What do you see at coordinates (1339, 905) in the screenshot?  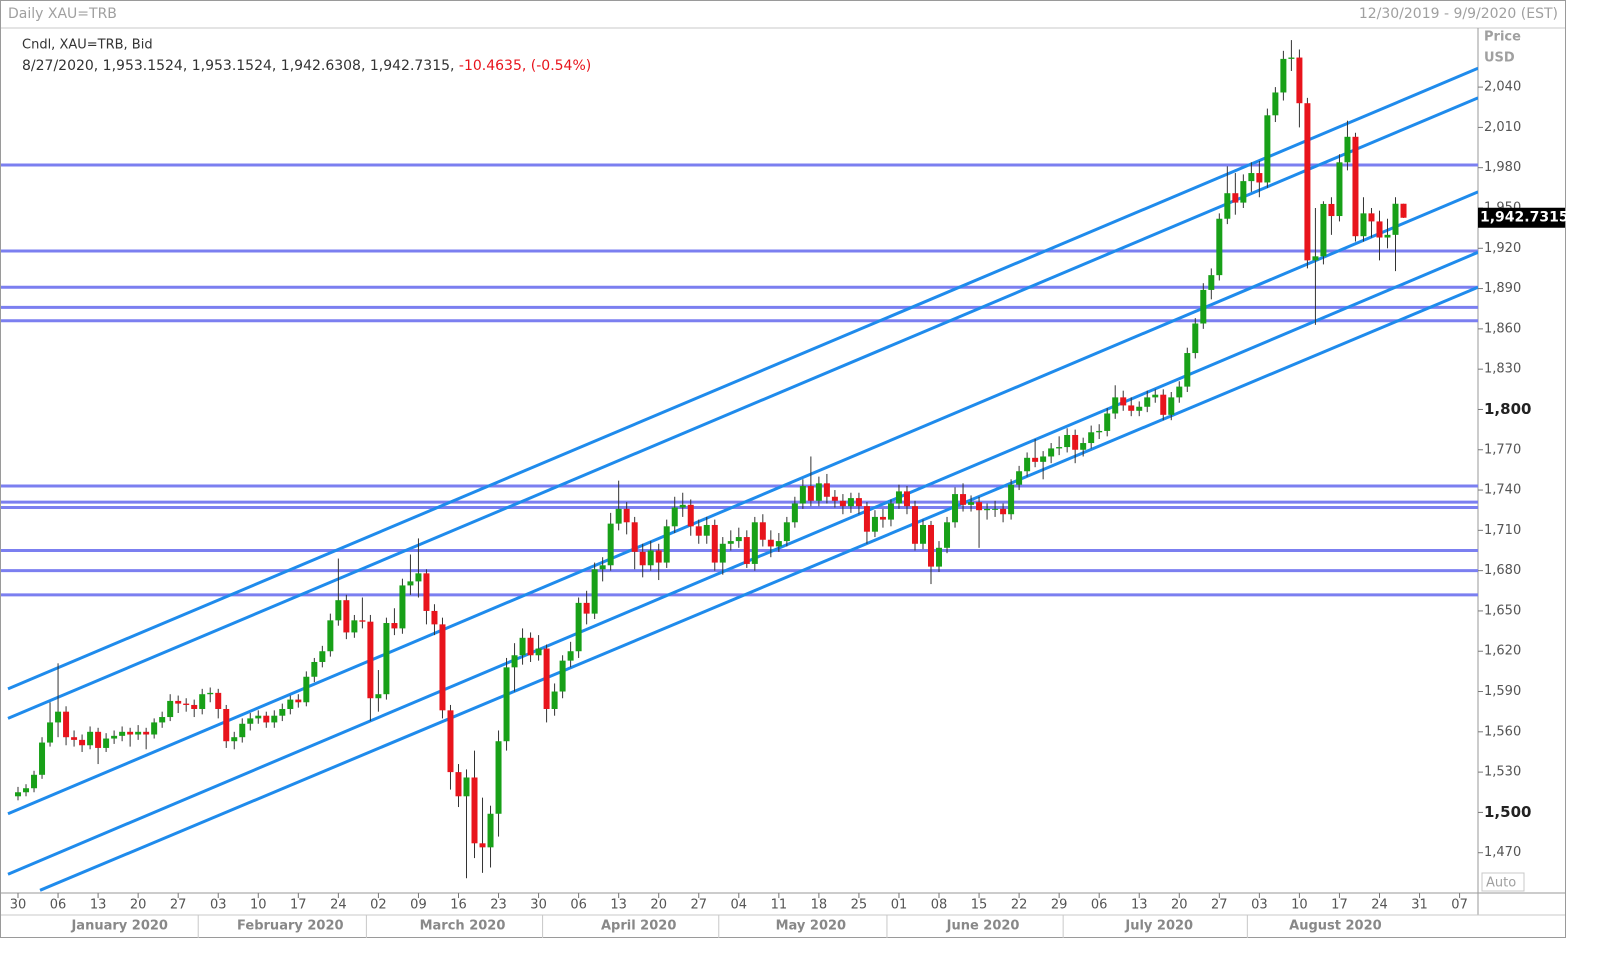 I see `x-tick-label: 17` at bounding box center [1339, 905].